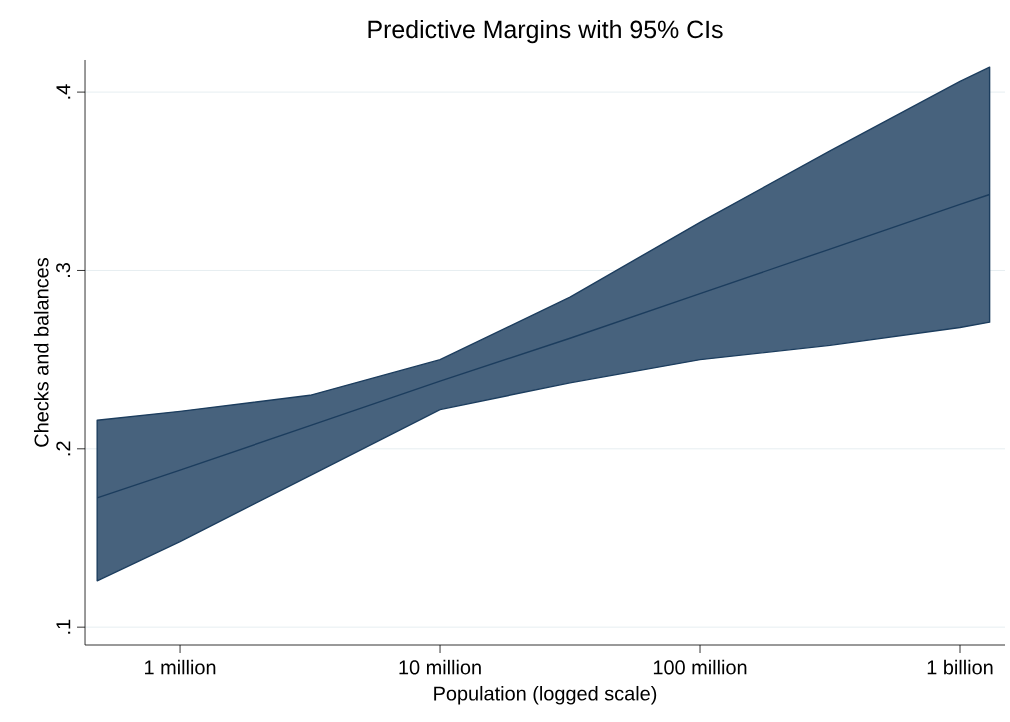 This screenshot has height=722, width=1010. I want to click on x-tick-label: 1 billion, so click(960, 667).